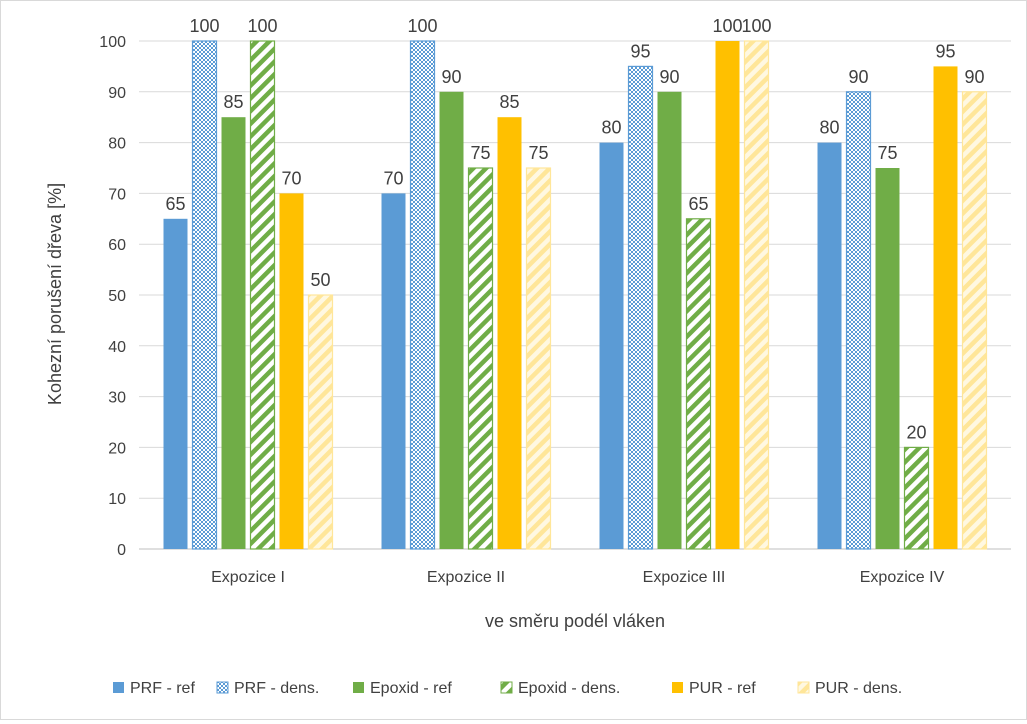 This screenshot has width=1027, height=724. I want to click on y-tick-label: 100, so click(112, 42).